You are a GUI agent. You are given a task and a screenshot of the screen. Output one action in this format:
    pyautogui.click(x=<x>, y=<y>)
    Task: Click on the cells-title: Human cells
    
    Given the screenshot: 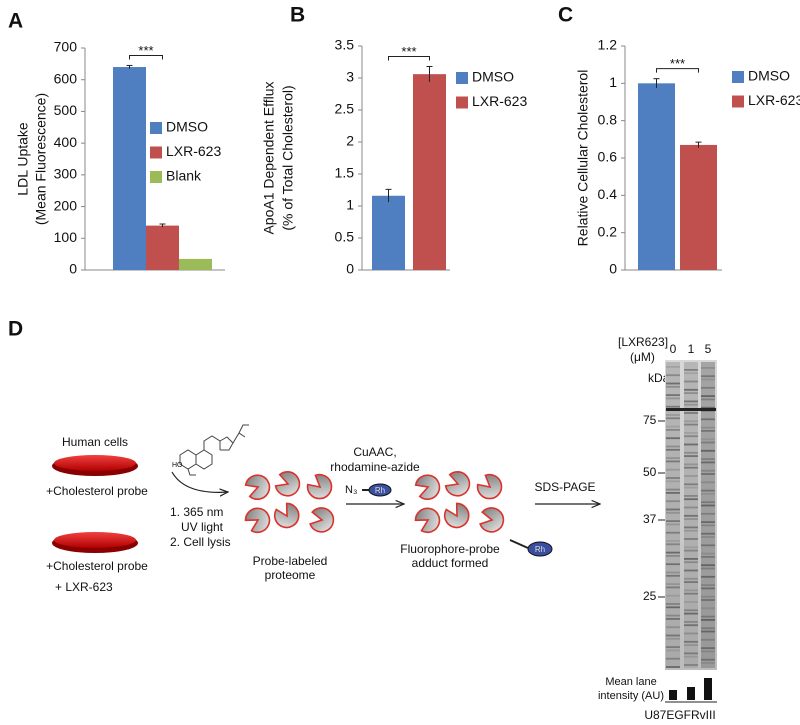 What is the action you would take?
    pyautogui.click(x=95, y=442)
    